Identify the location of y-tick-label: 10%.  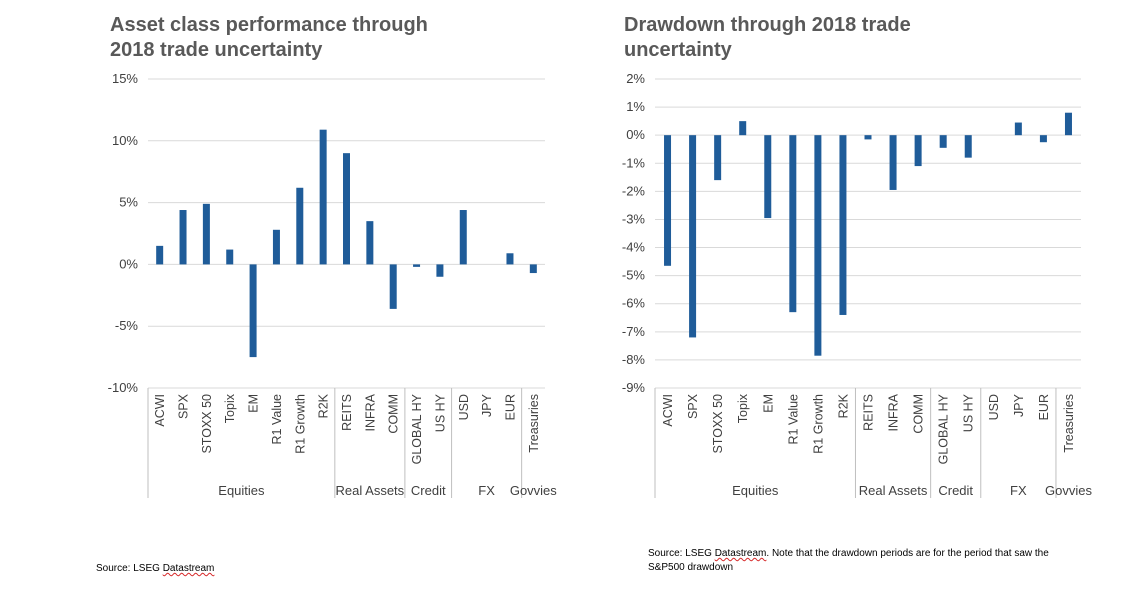
(125, 140).